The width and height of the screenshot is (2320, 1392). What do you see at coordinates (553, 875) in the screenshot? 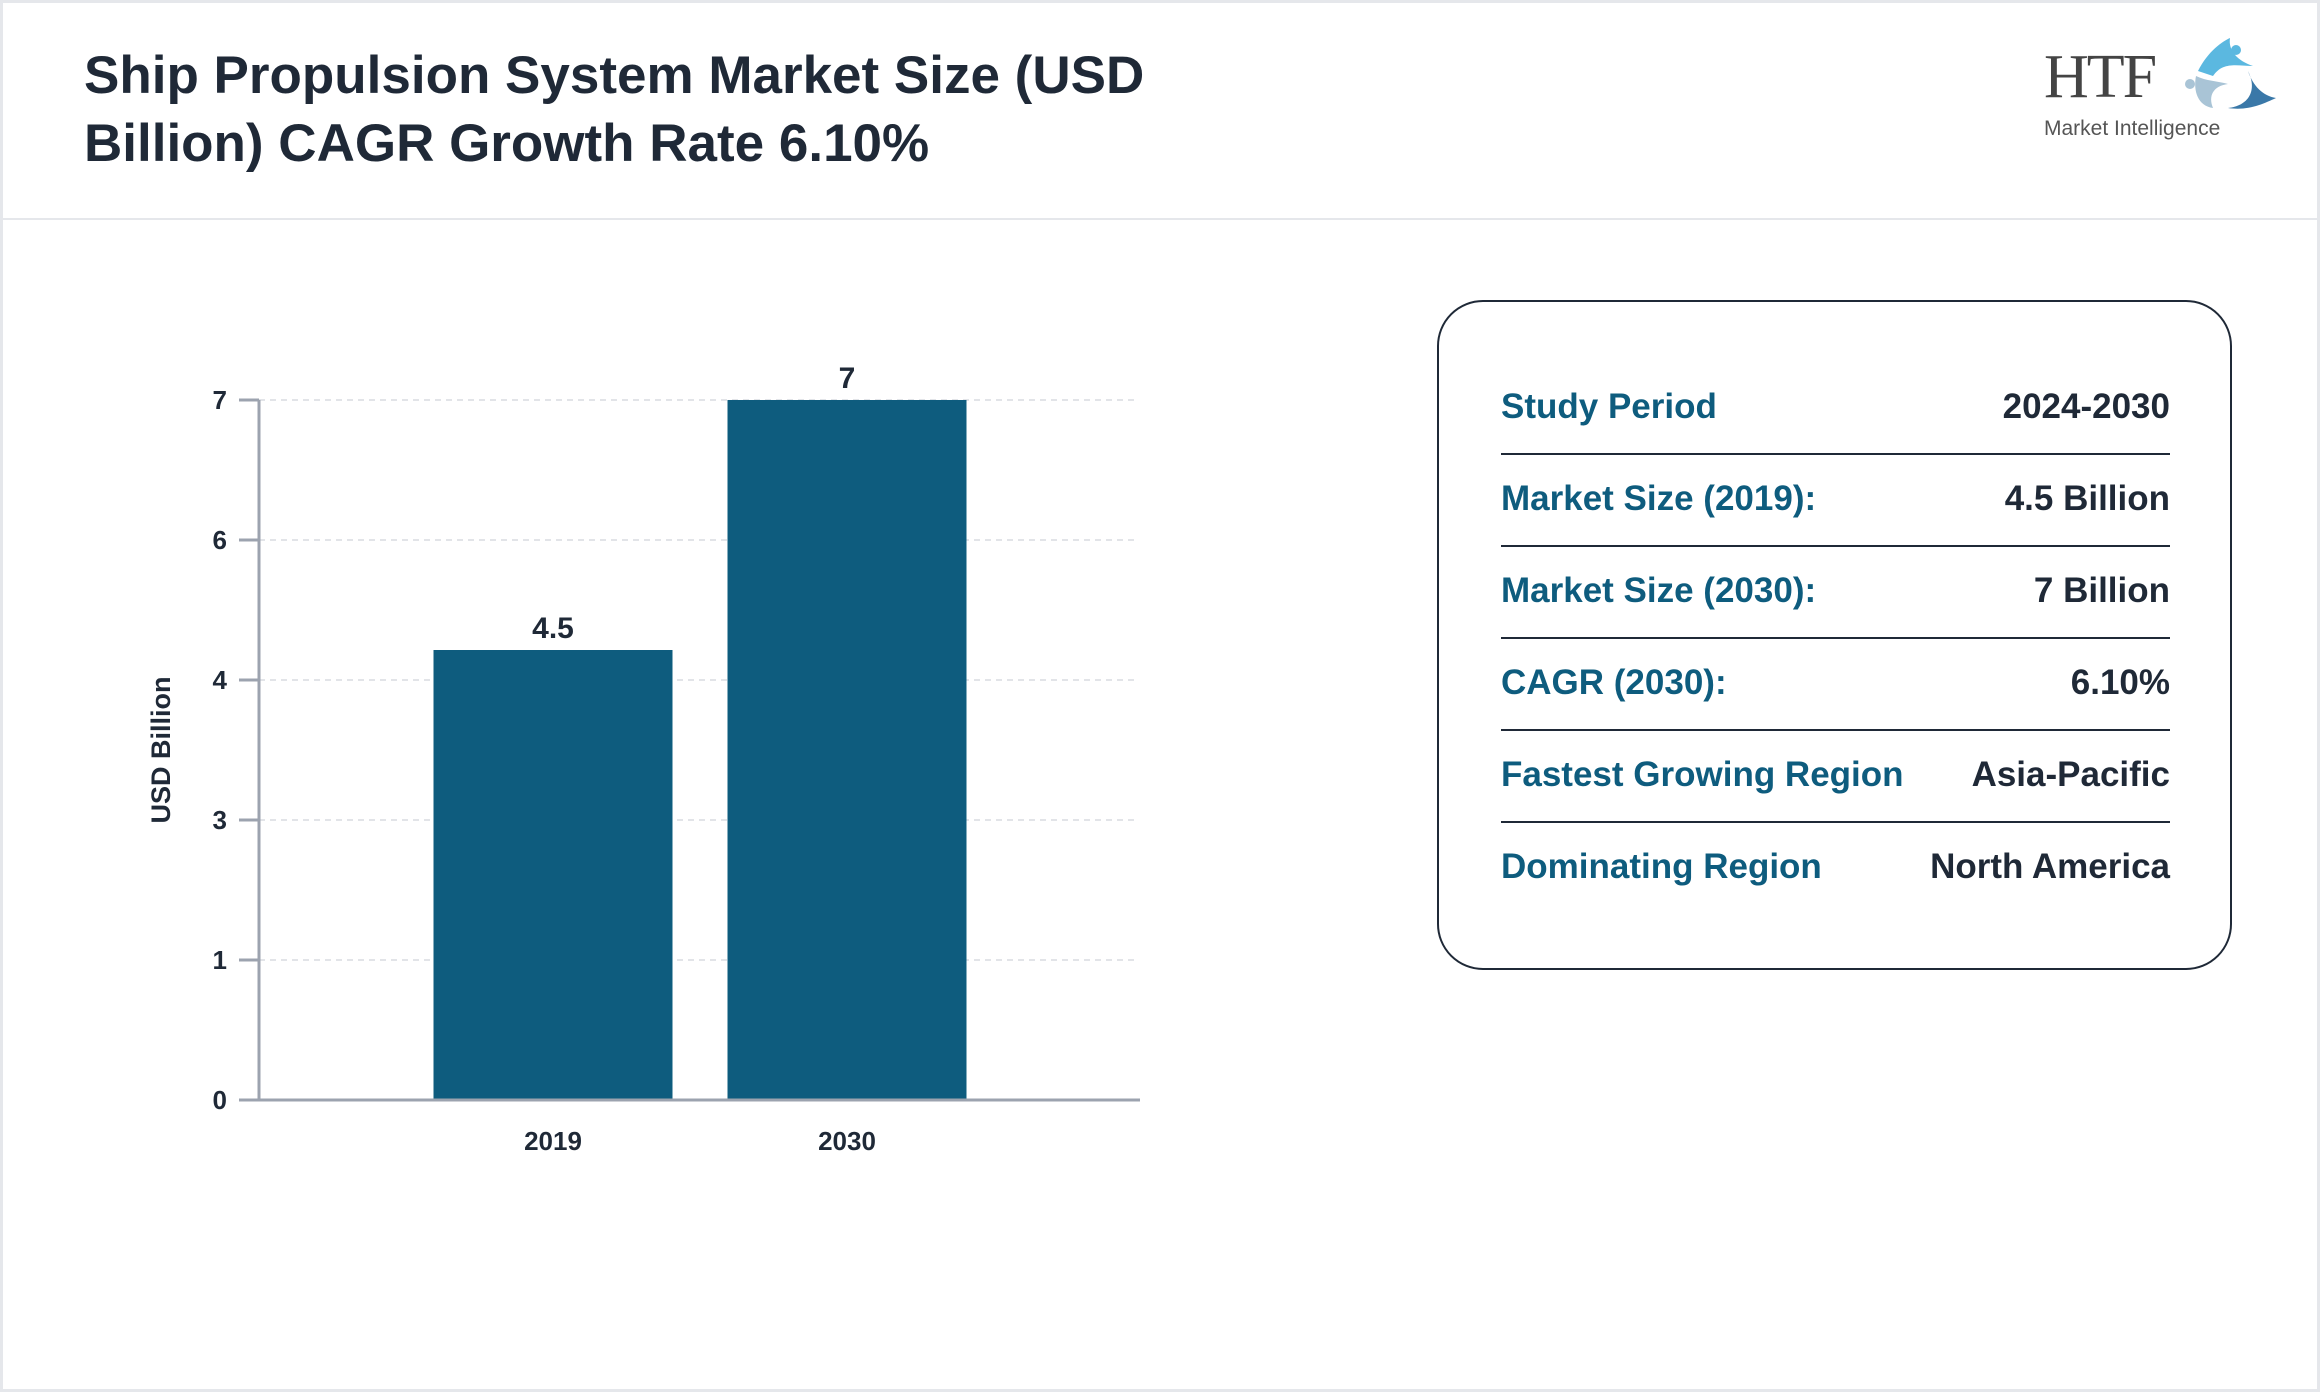
I see `bar-2019` at bounding box center [553, 875].